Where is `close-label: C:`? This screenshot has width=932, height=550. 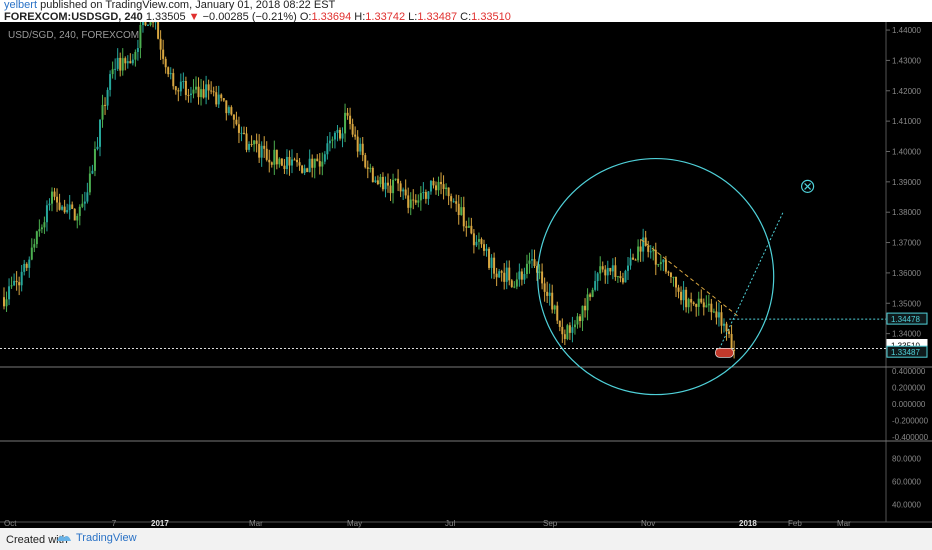 close-label: C: is located at coordinates (466, 17).